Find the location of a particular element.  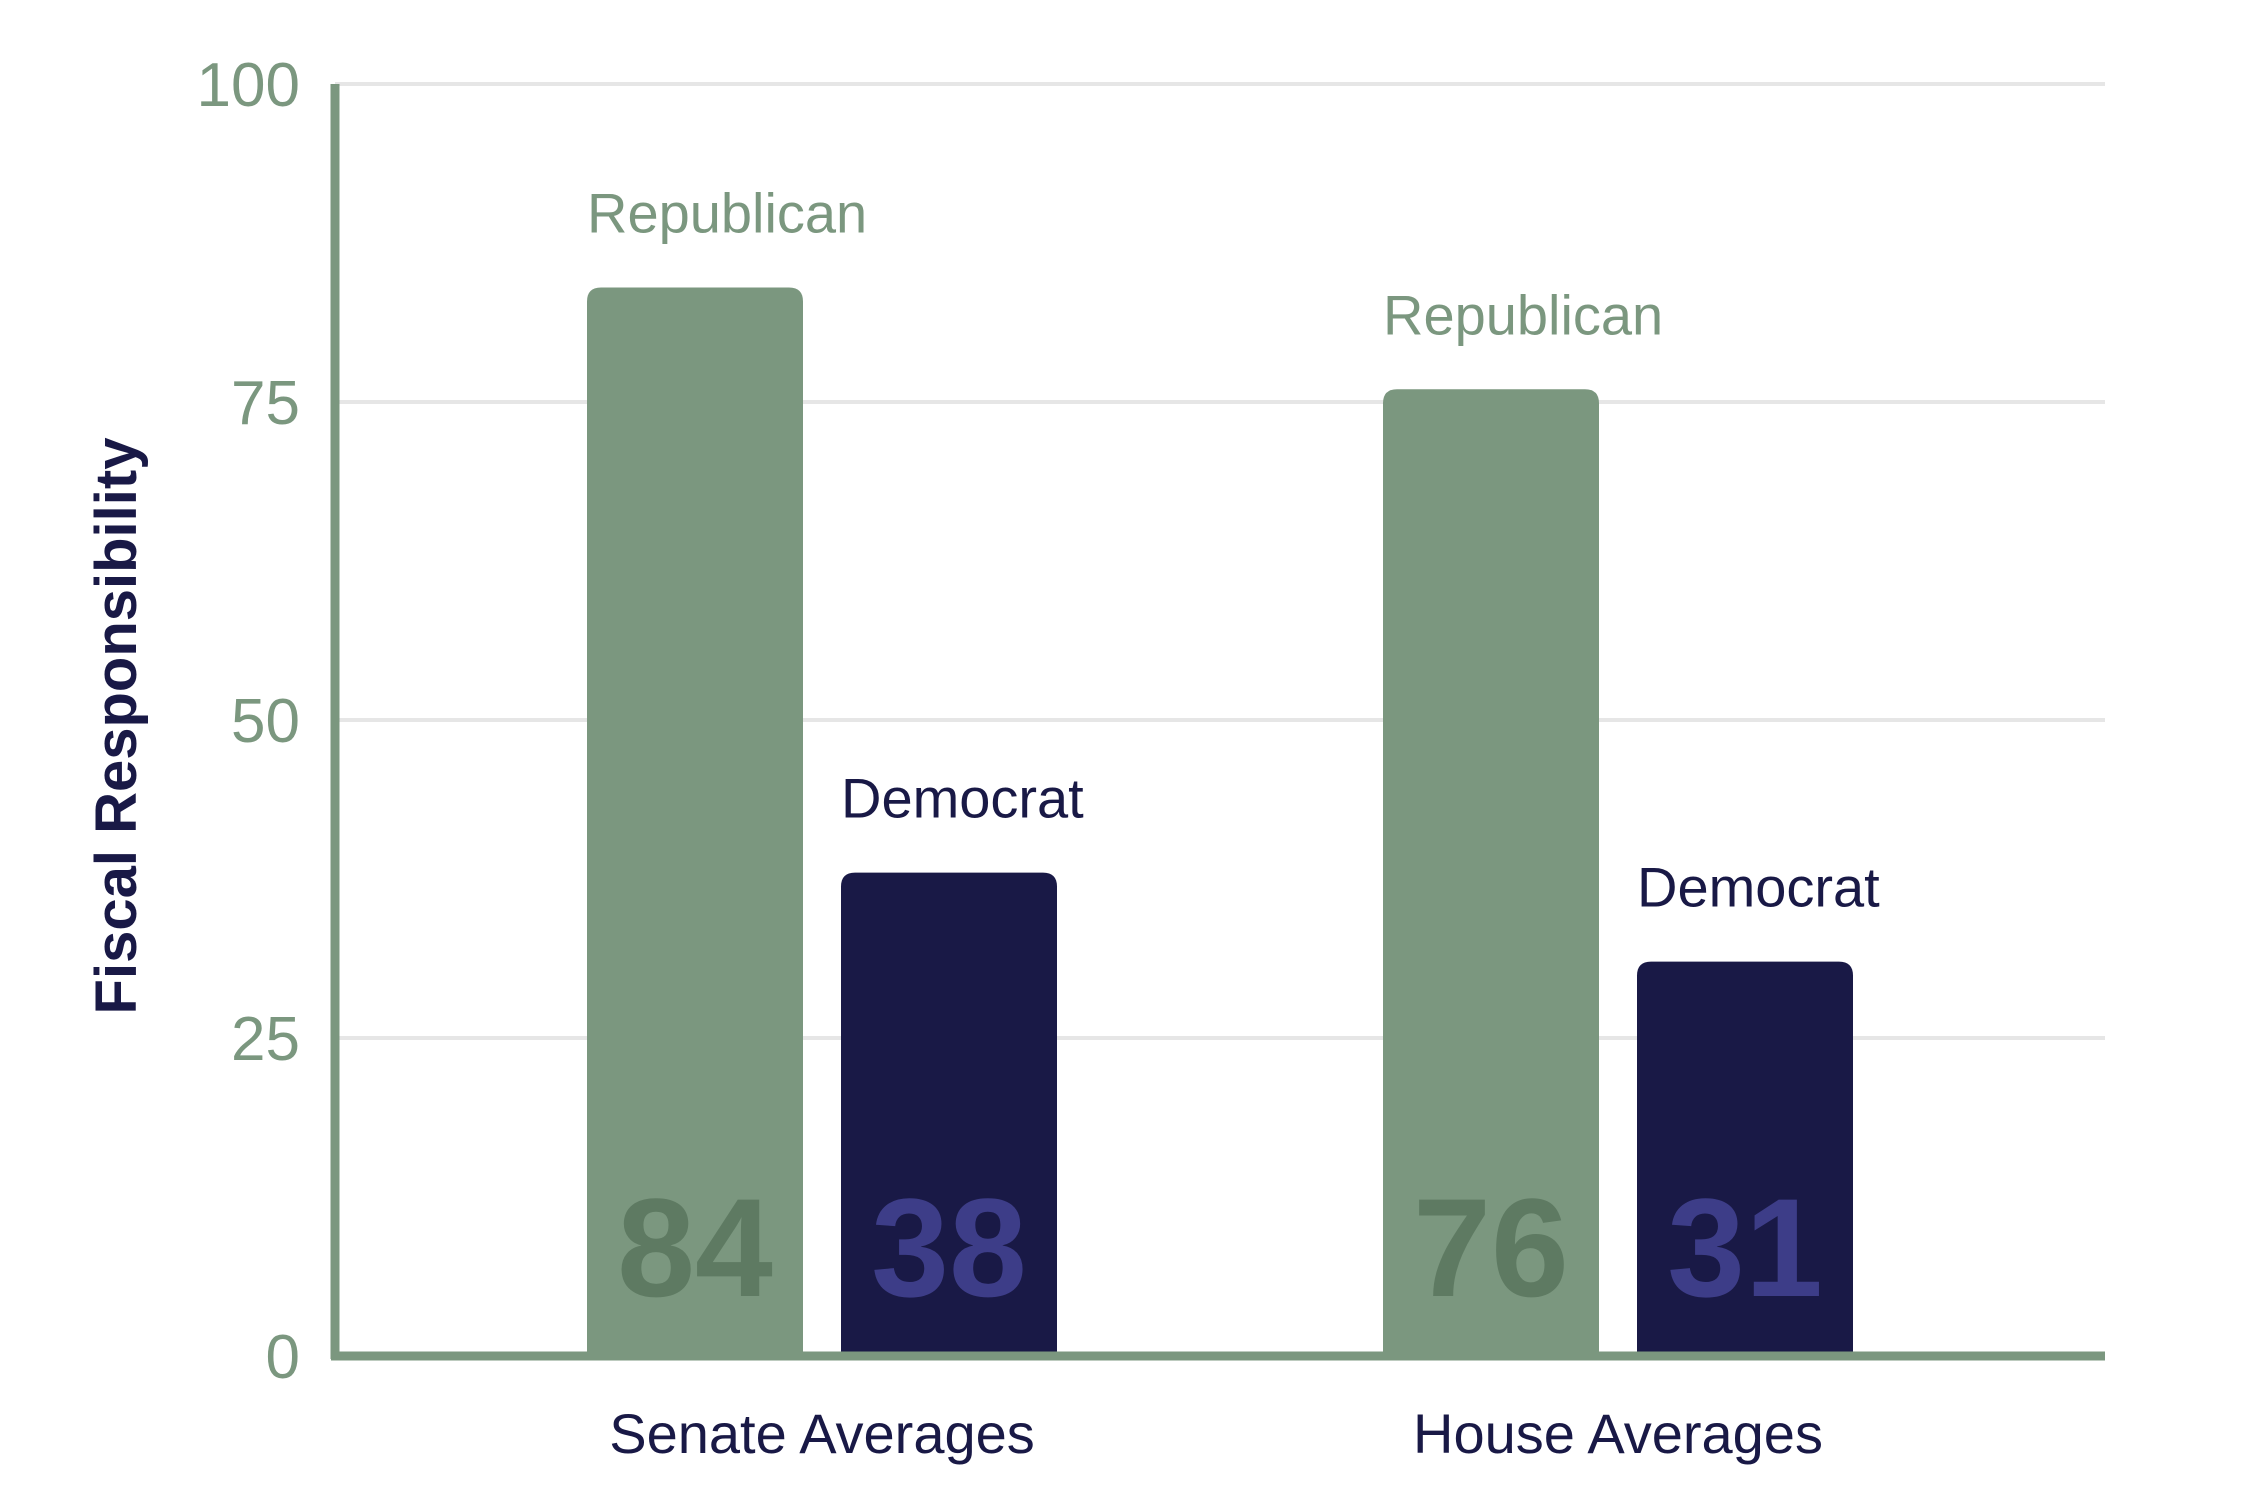

value-label-democrat-0: 38 is located at coordinates (949, 1247).